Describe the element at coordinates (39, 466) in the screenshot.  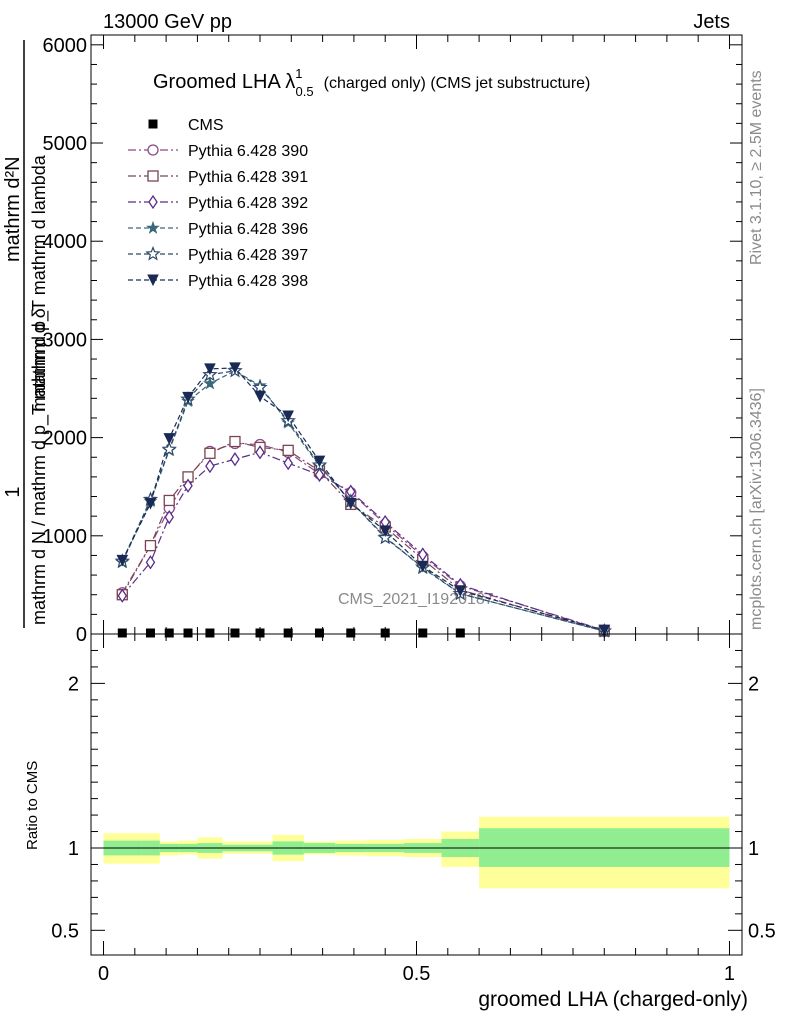
I see `ylabel-den: mathrm d N / mathrm d p_T mathrm d δ` at that location.